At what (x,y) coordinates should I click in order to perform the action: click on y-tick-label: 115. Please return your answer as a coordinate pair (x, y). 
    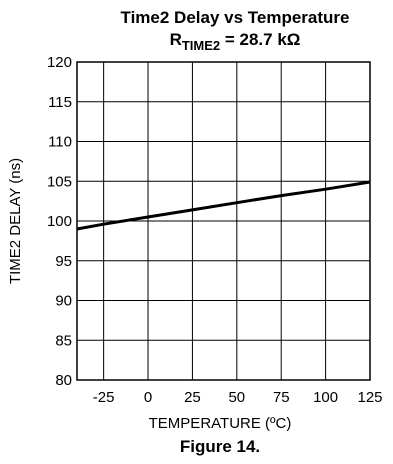
    Looking at the image, I should click on (60, 102).